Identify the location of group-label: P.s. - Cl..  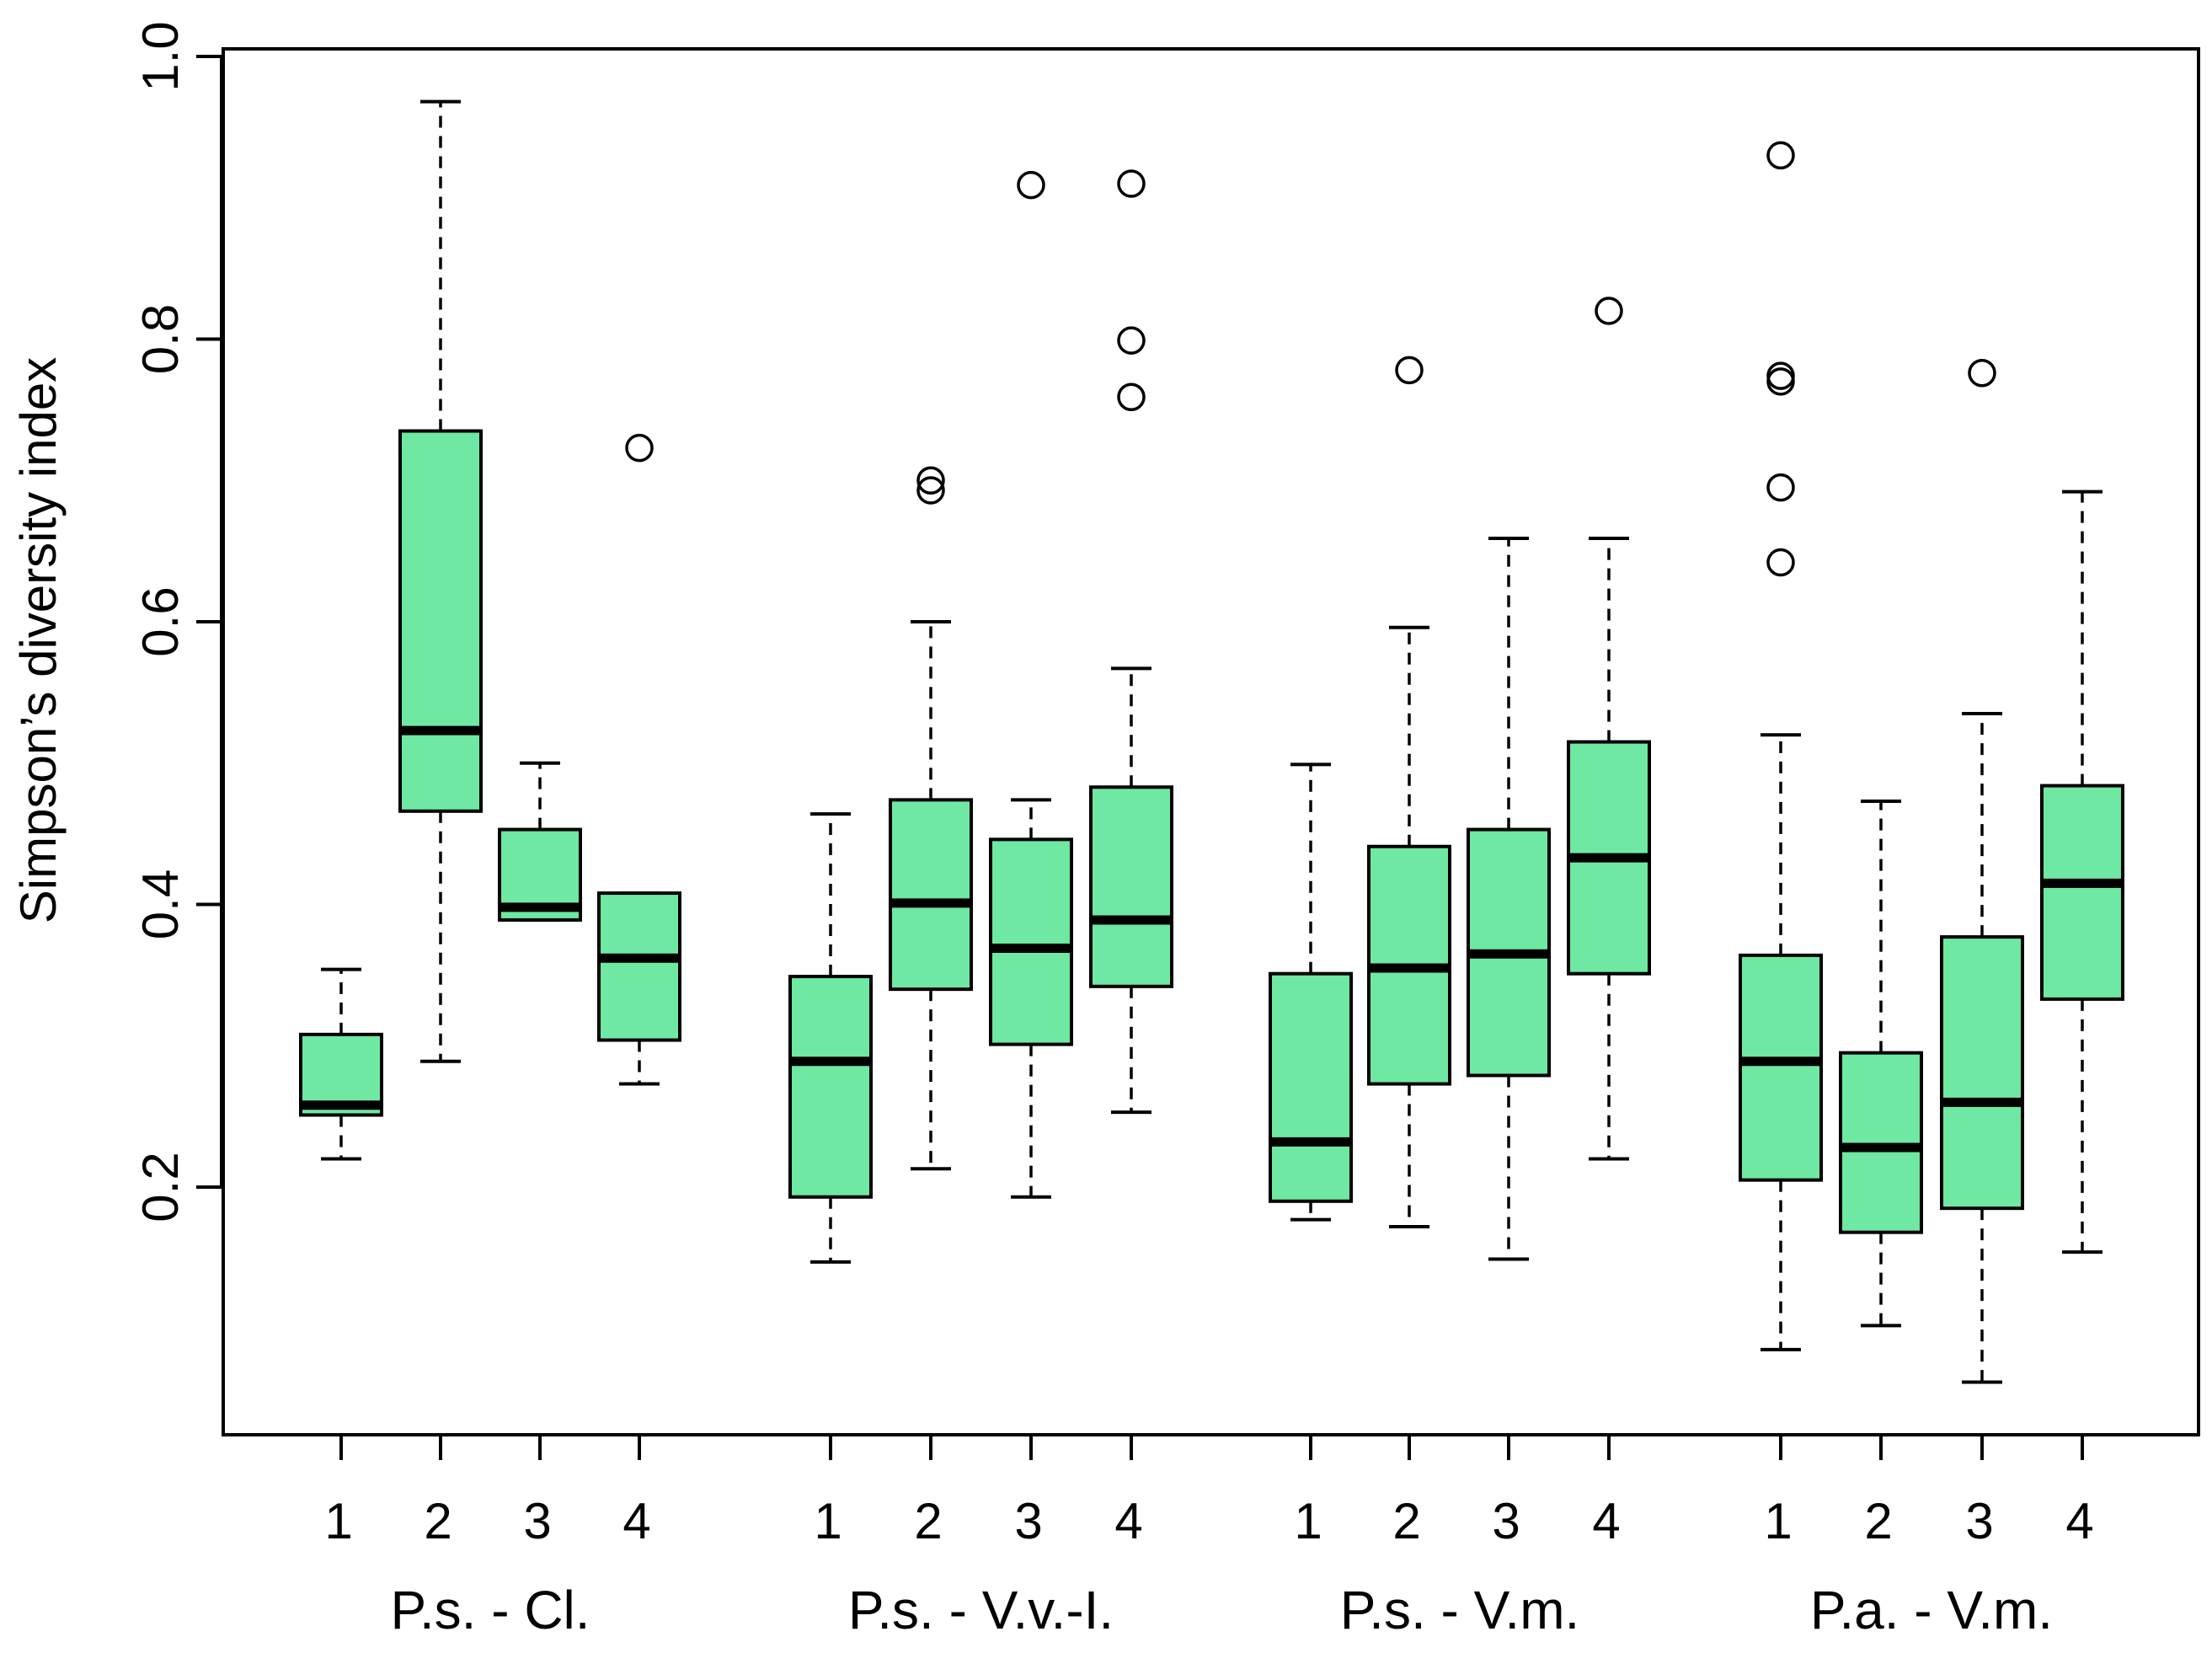
(490, 1610).